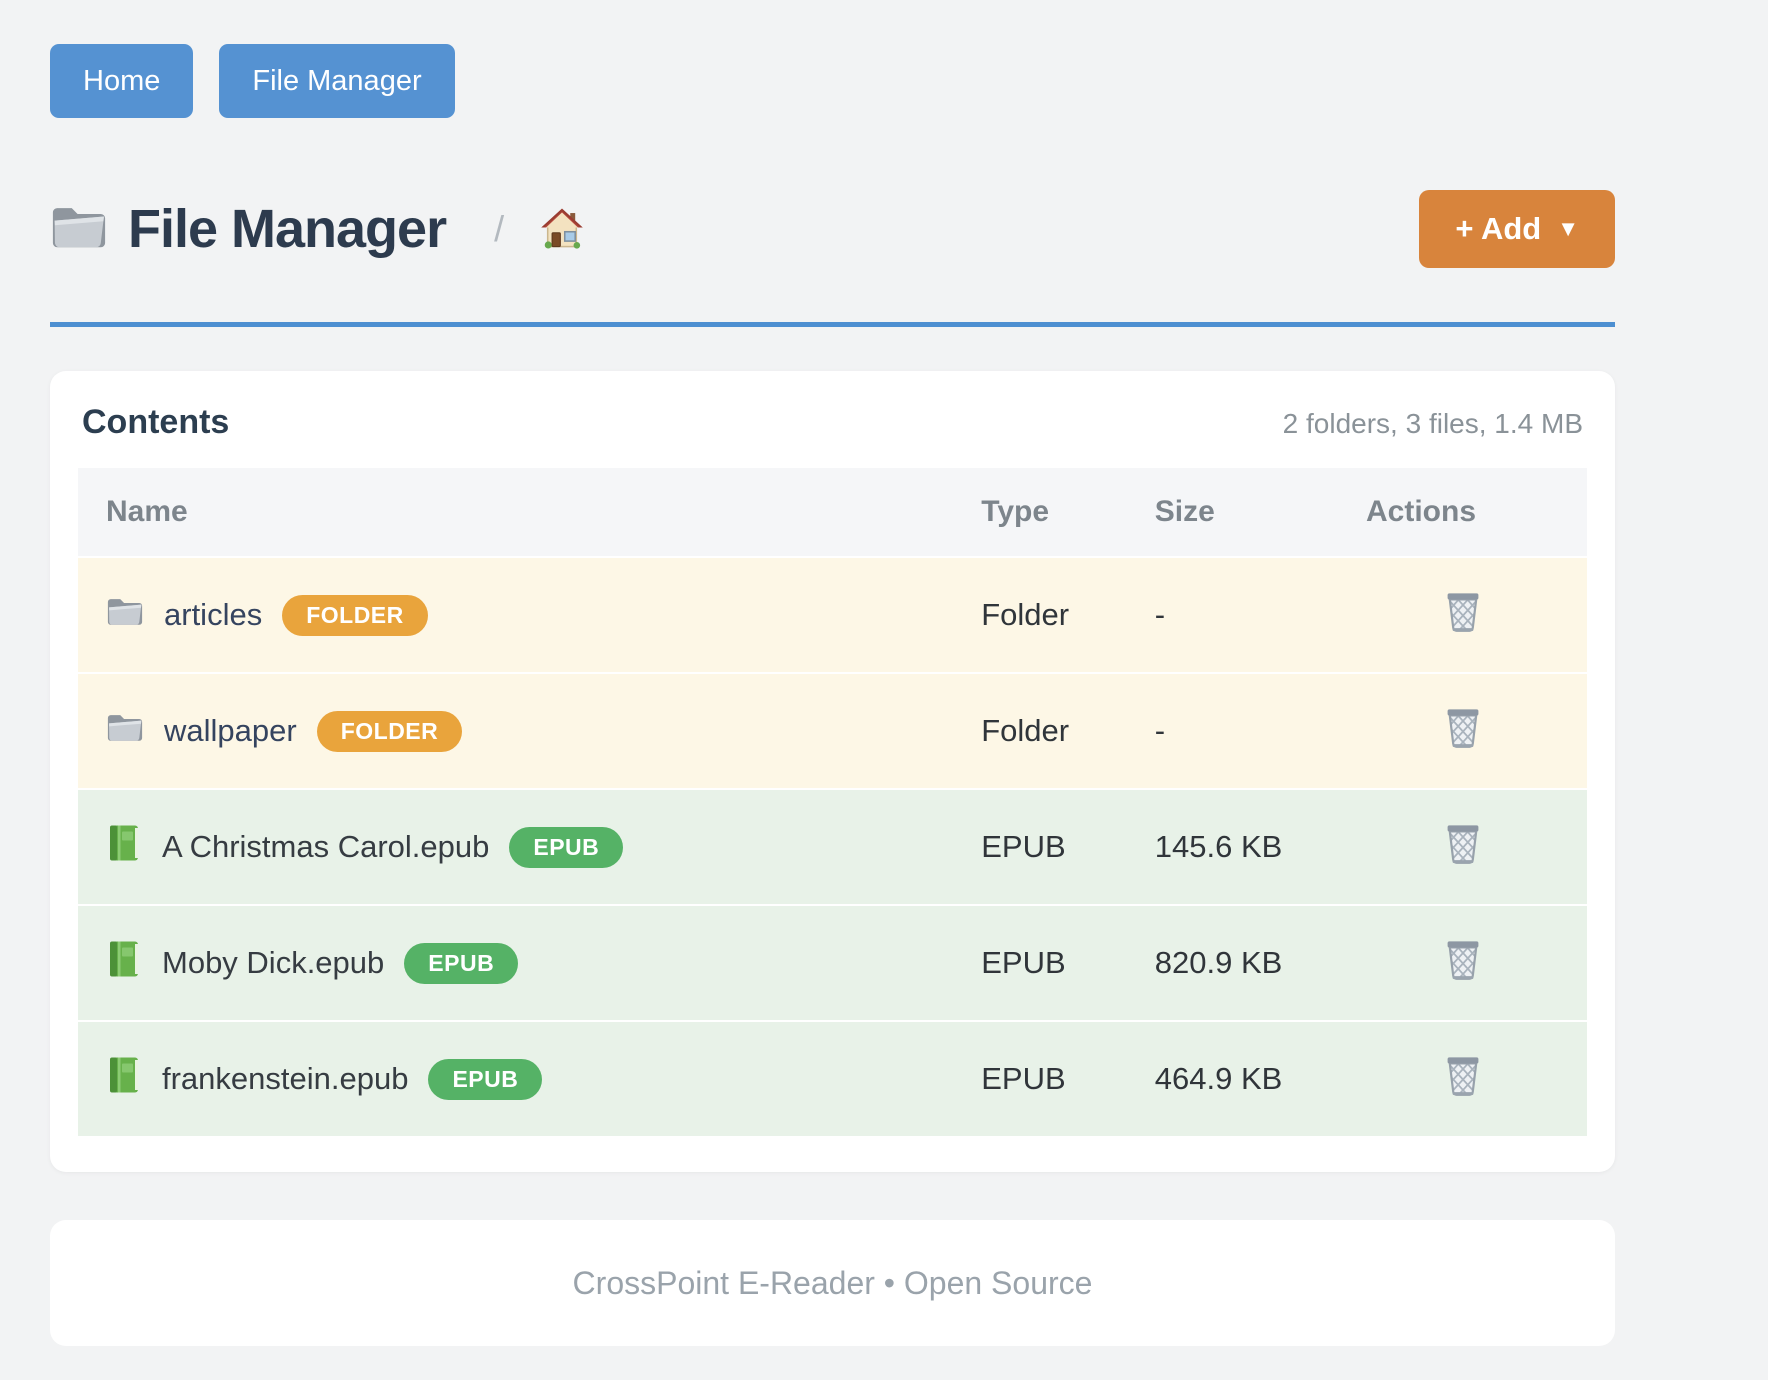 This screenshot has width=1768, height=1380. I want to click on title-group: File Manager /, so click(317, 229).